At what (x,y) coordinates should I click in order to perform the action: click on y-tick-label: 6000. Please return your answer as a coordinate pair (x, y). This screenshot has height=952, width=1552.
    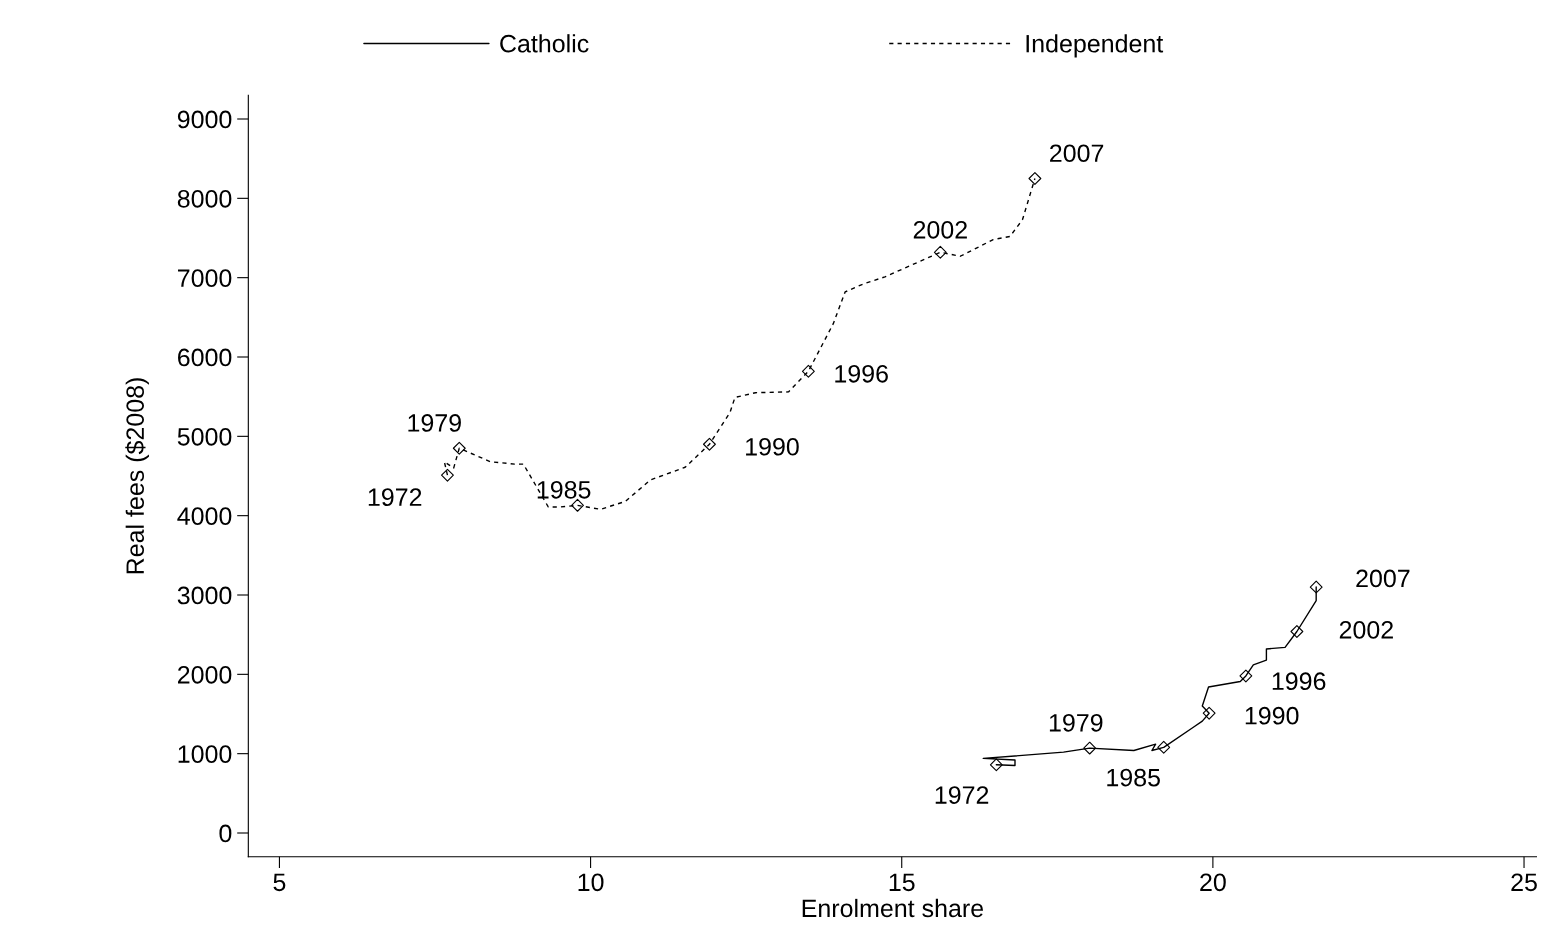
    Looking at the image, I should click on (205, 357).